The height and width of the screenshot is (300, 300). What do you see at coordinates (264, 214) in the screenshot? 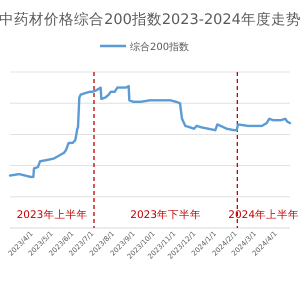
I see `annotation: 2024年上半年` at bounding box center [264, 214].